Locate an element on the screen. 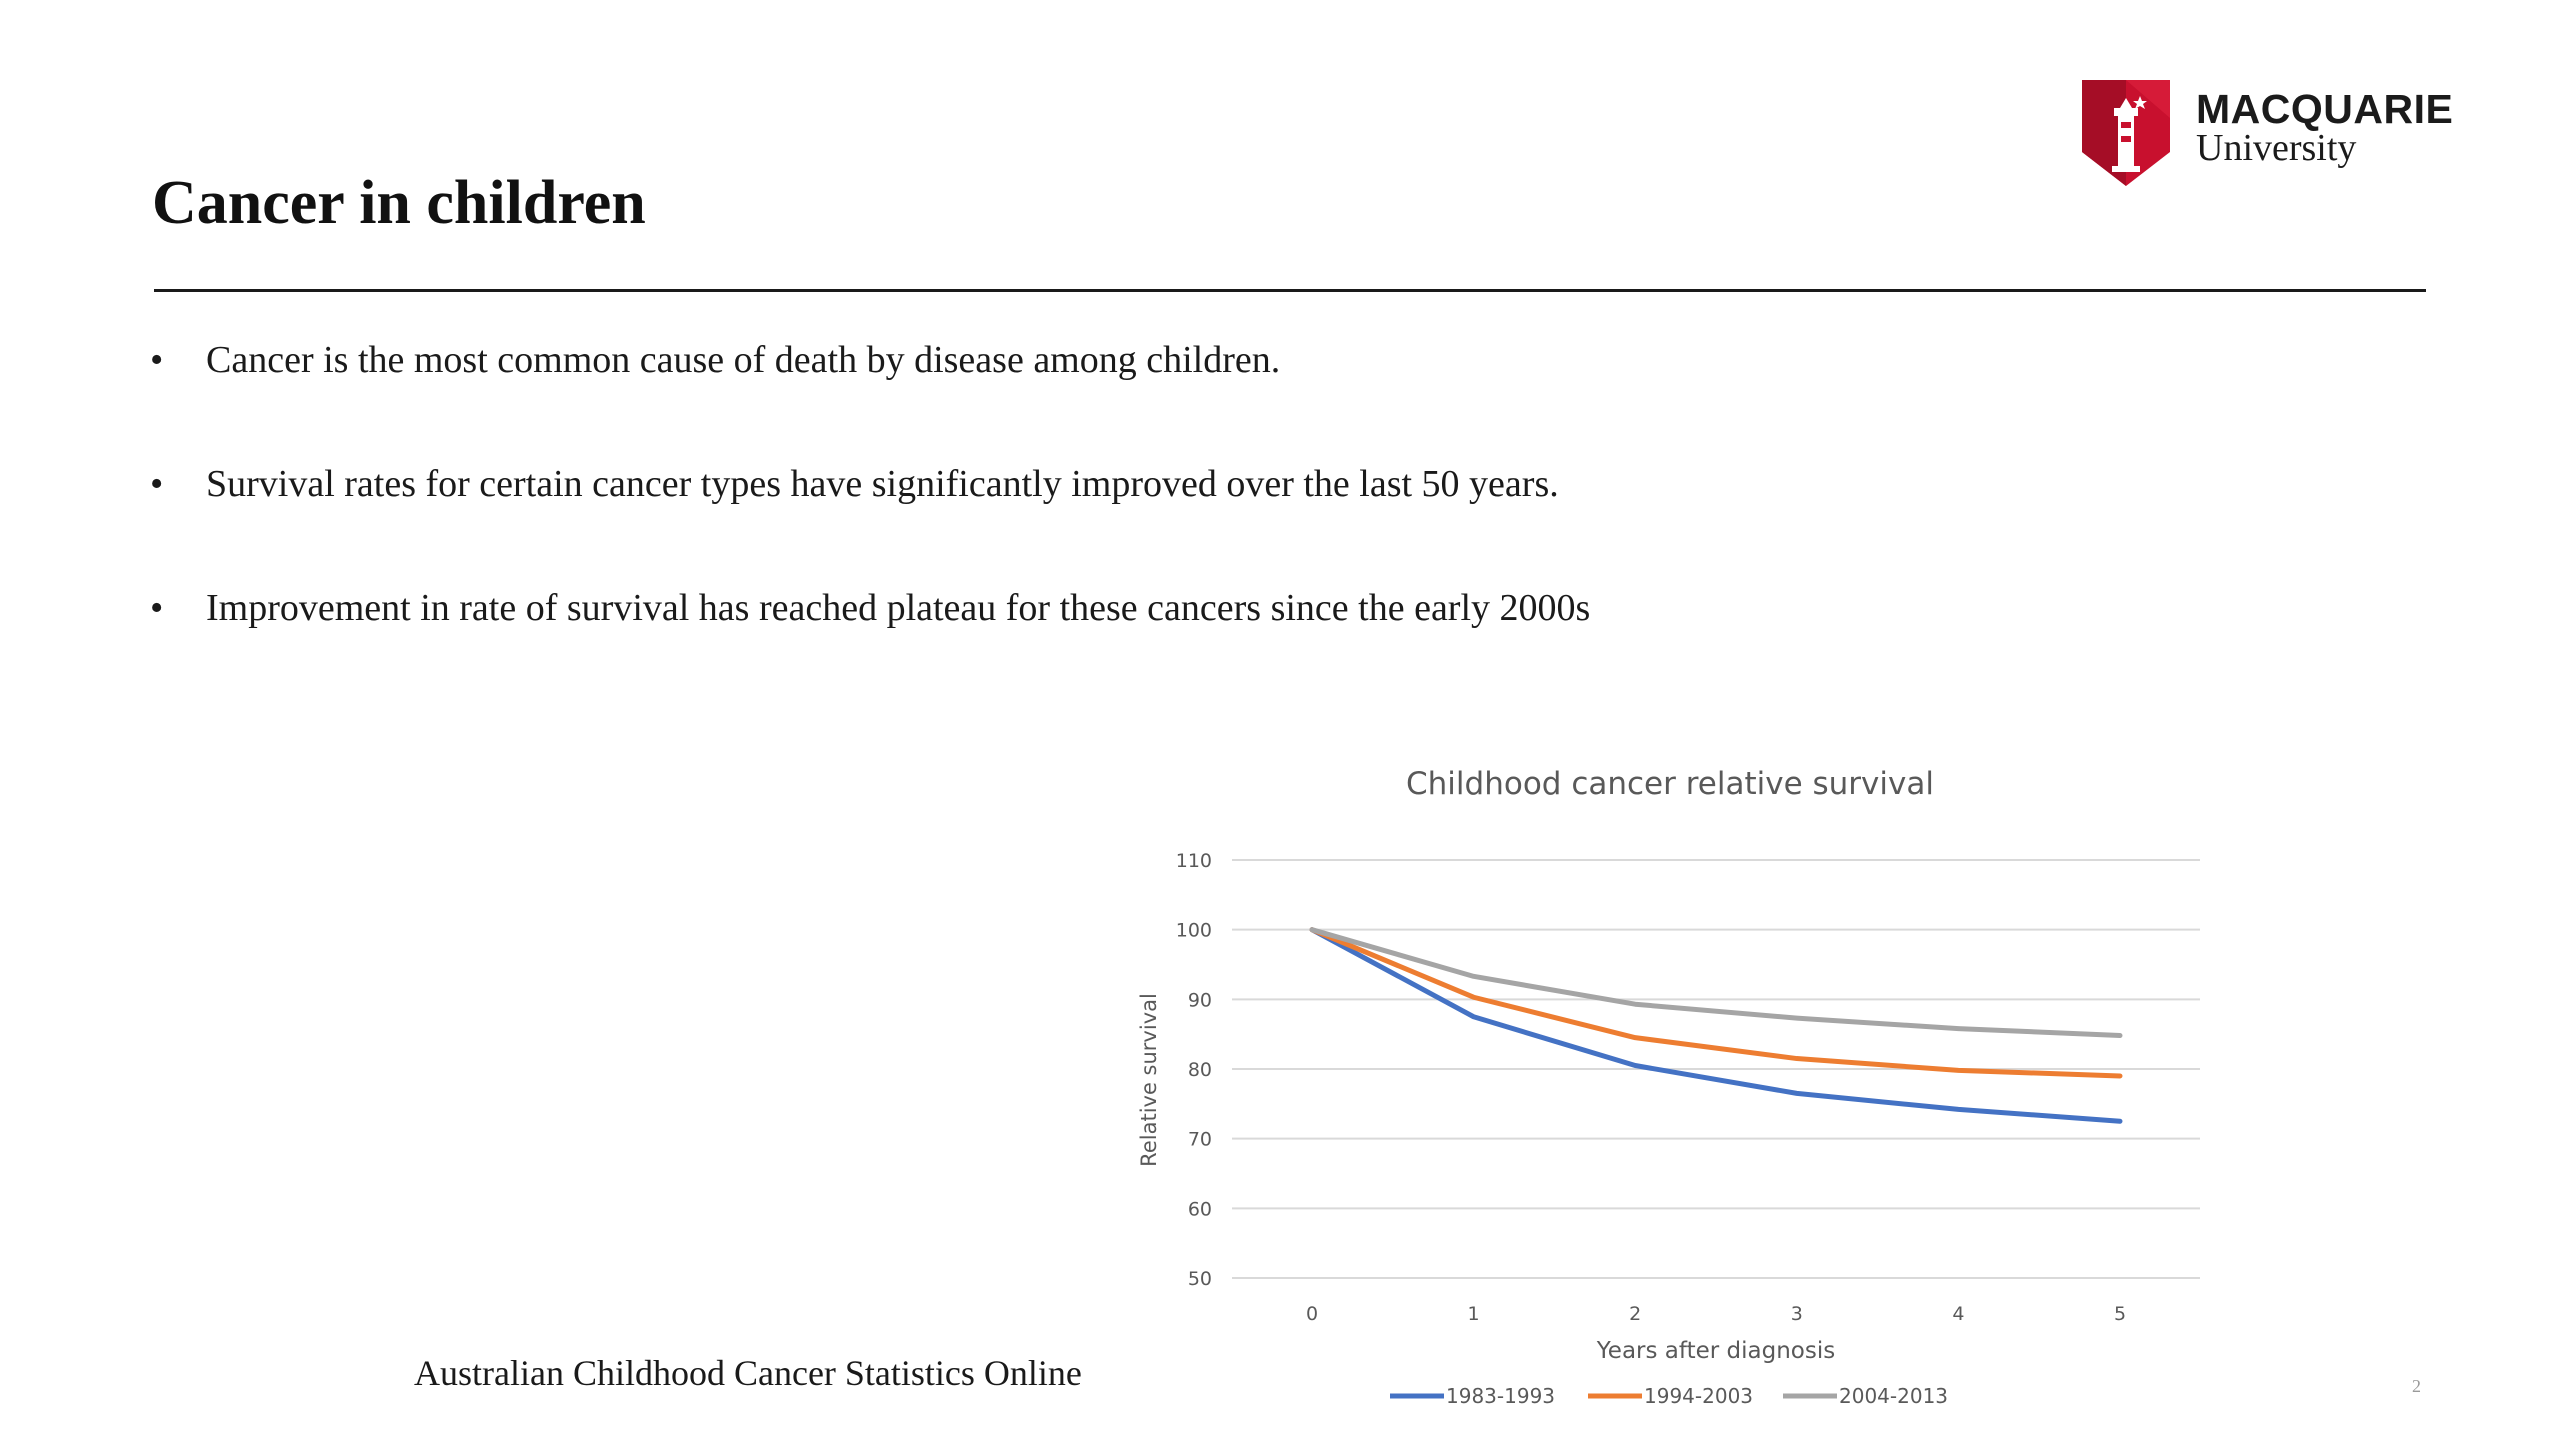  legend-label: 1983-1993 is located at coordinates (1500, 1396).